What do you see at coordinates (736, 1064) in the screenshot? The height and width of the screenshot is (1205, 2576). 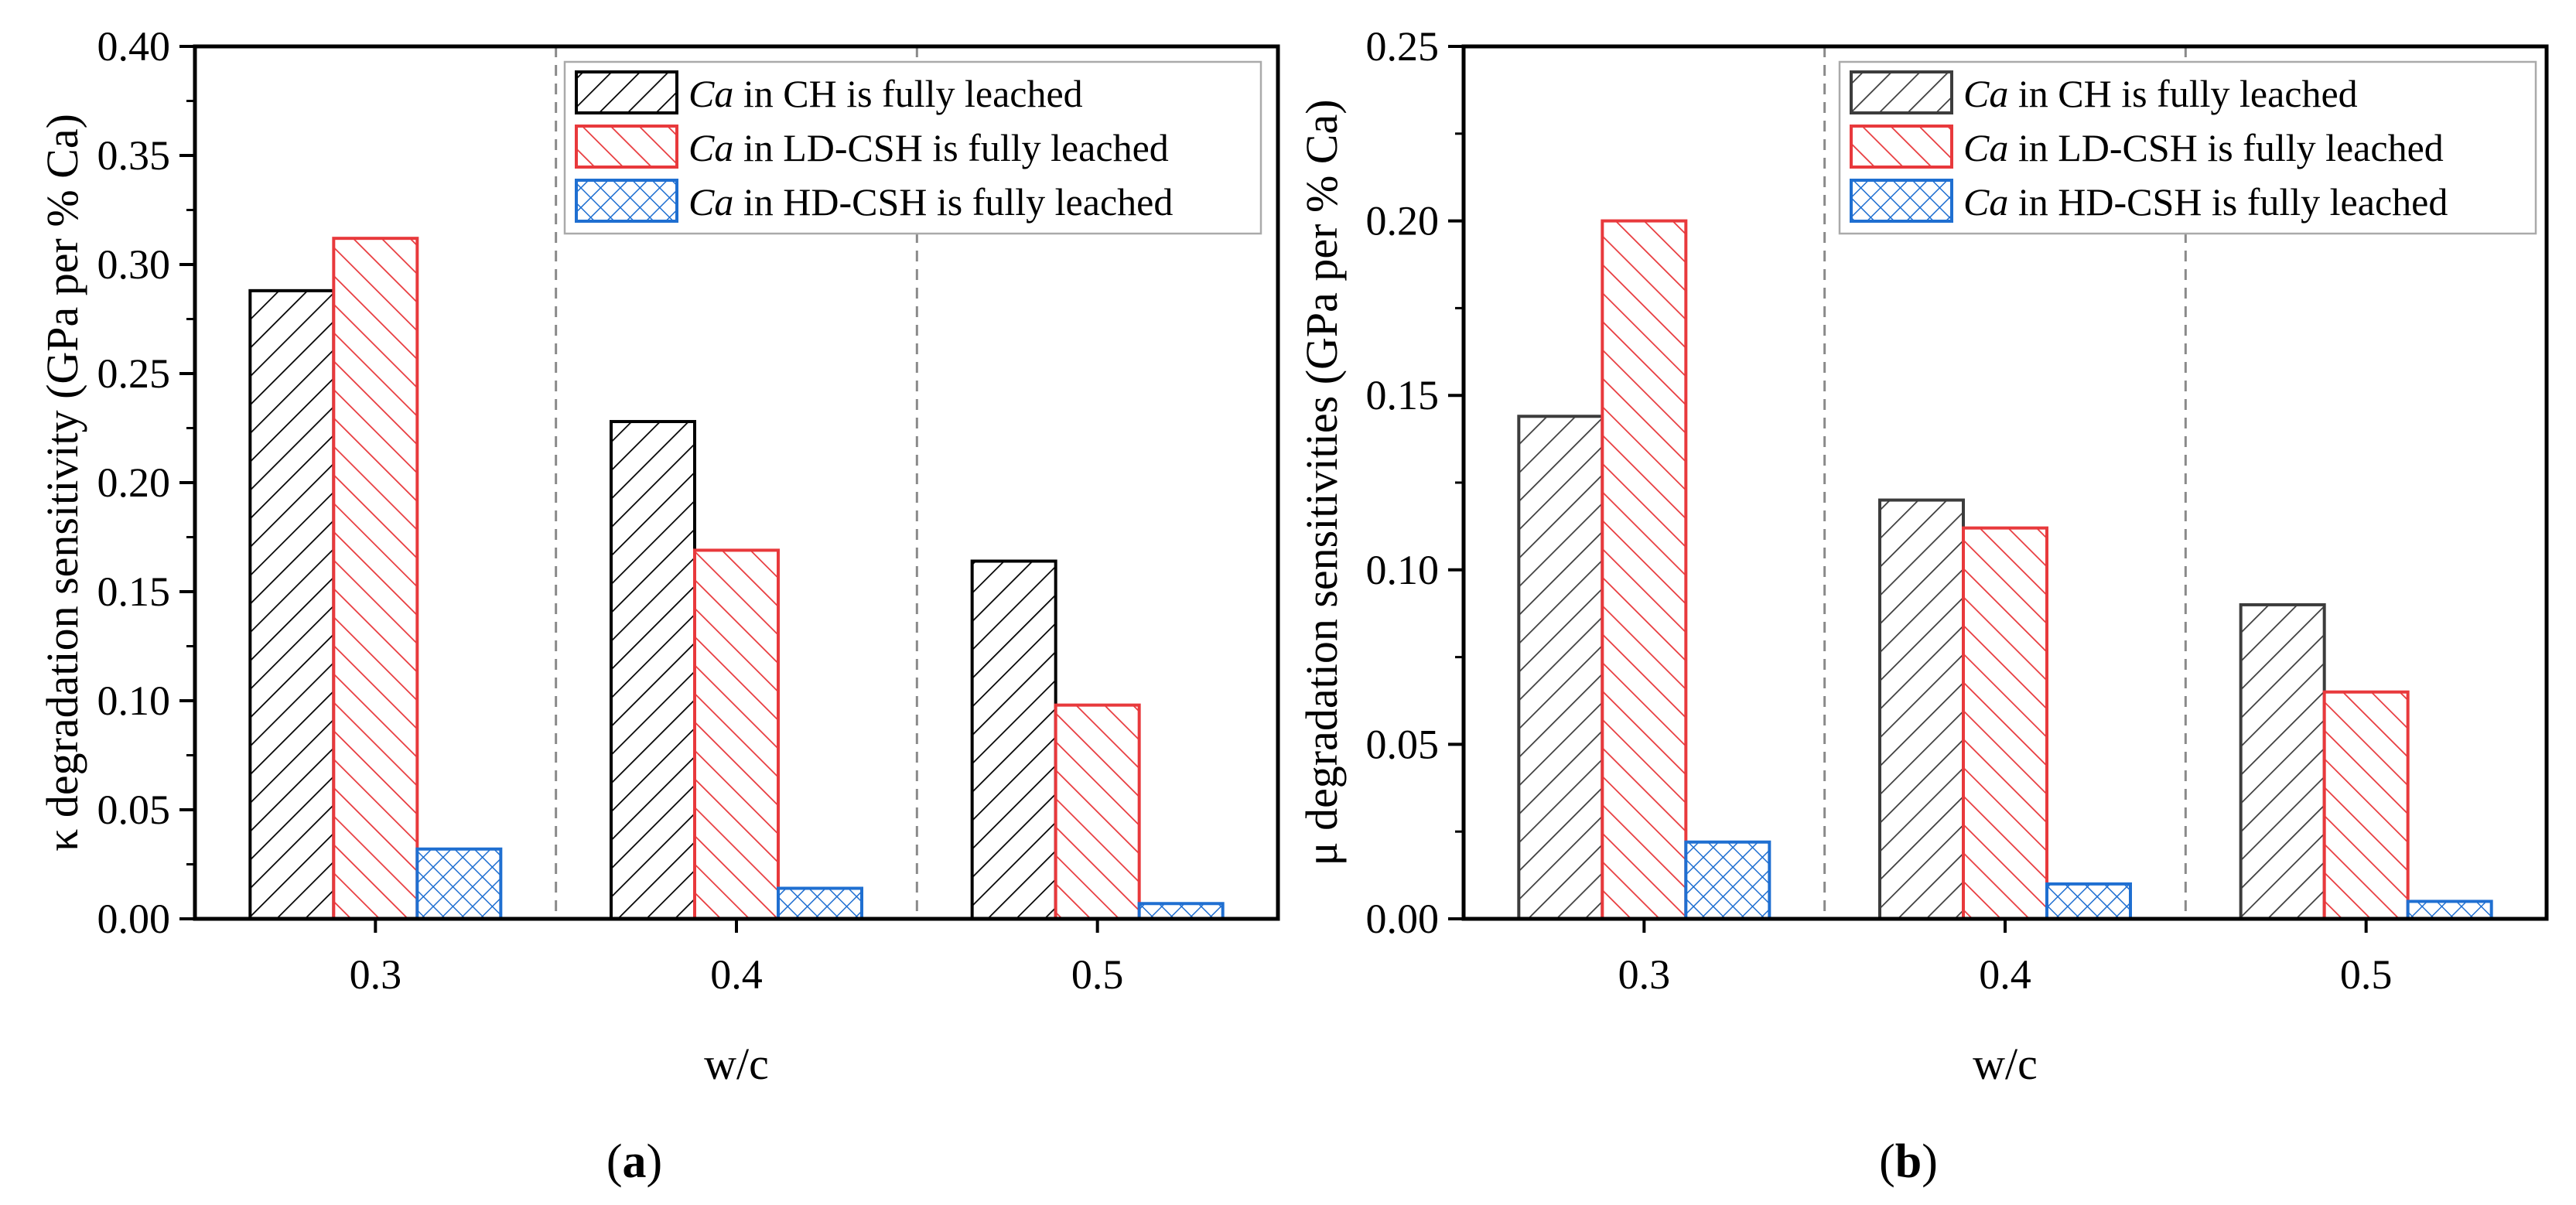 I see `panel-a-x-axis-title: w/c` at bounding box center [736, 1064].